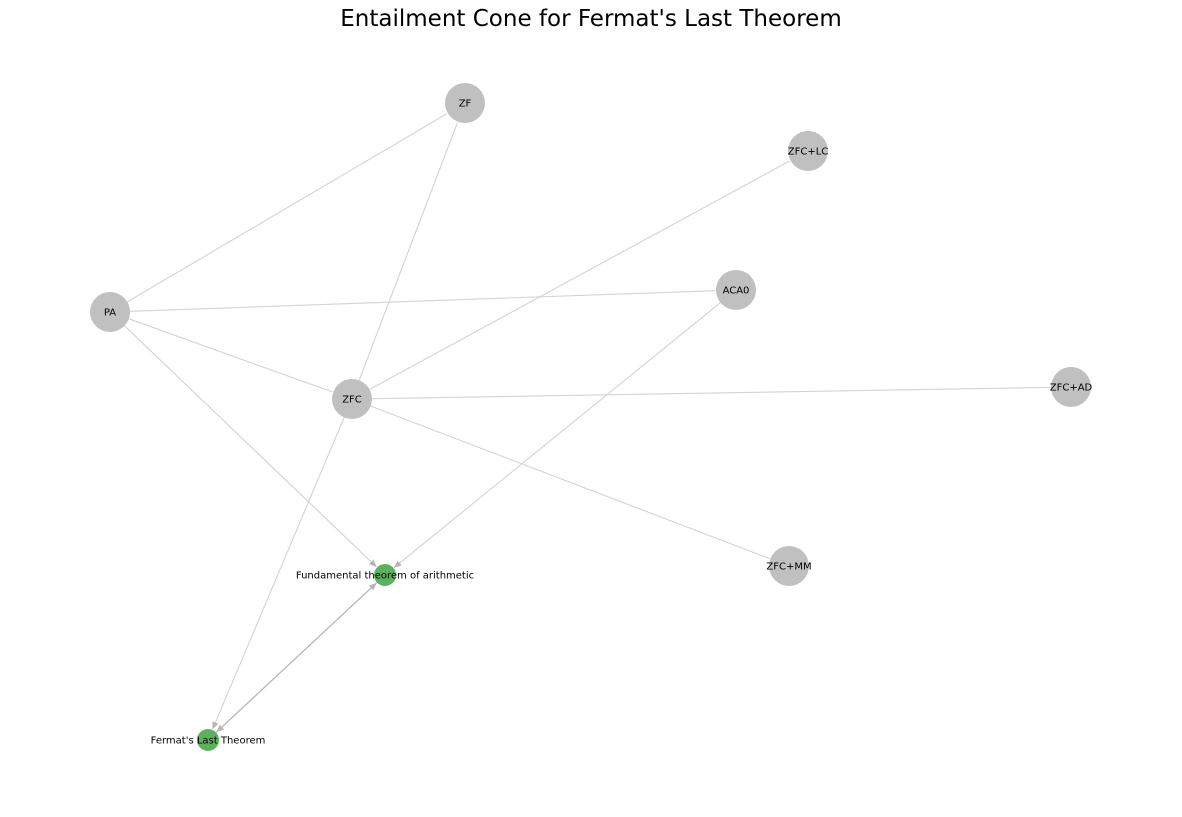 The width and height of the screenshot is (1182, 817). I want to click on edge-pa-to-fta, so click(250, 446).